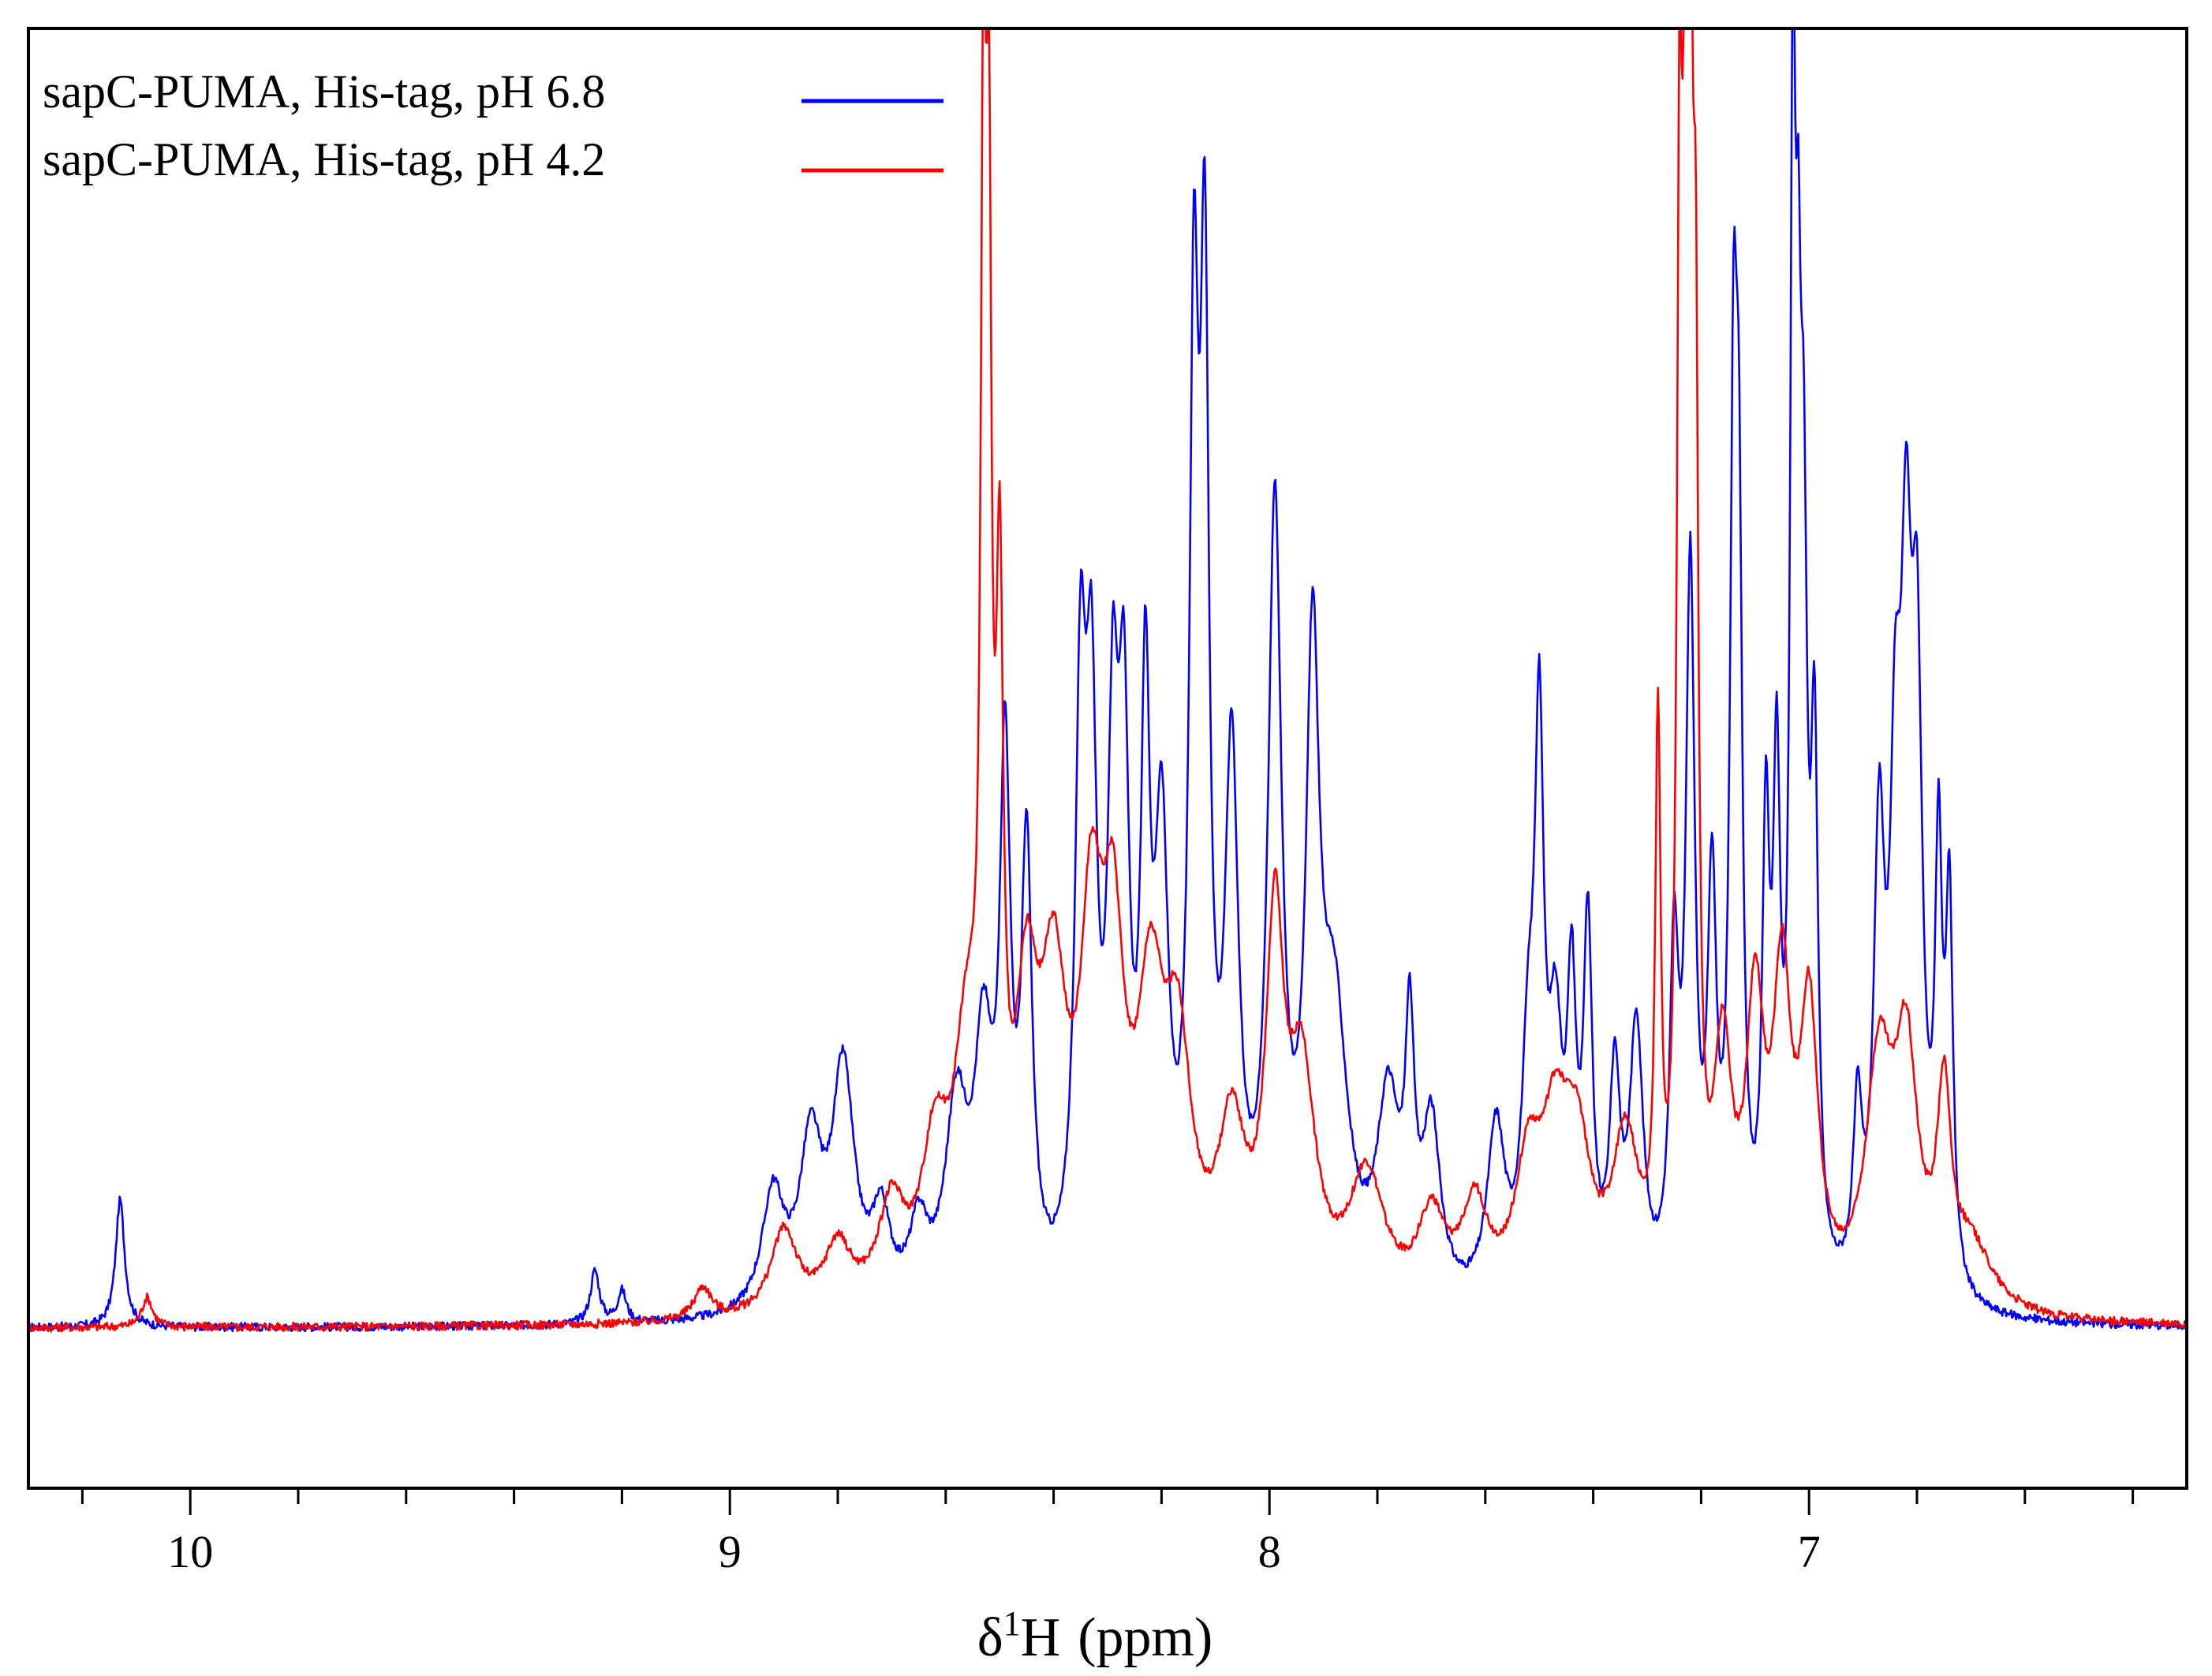 Image resolution: width=2212 pixels, height=1676 pixels. Describe the element at coordinates (730, 1551) in the screenshot. I see `x-tick-label: 9` at that location.